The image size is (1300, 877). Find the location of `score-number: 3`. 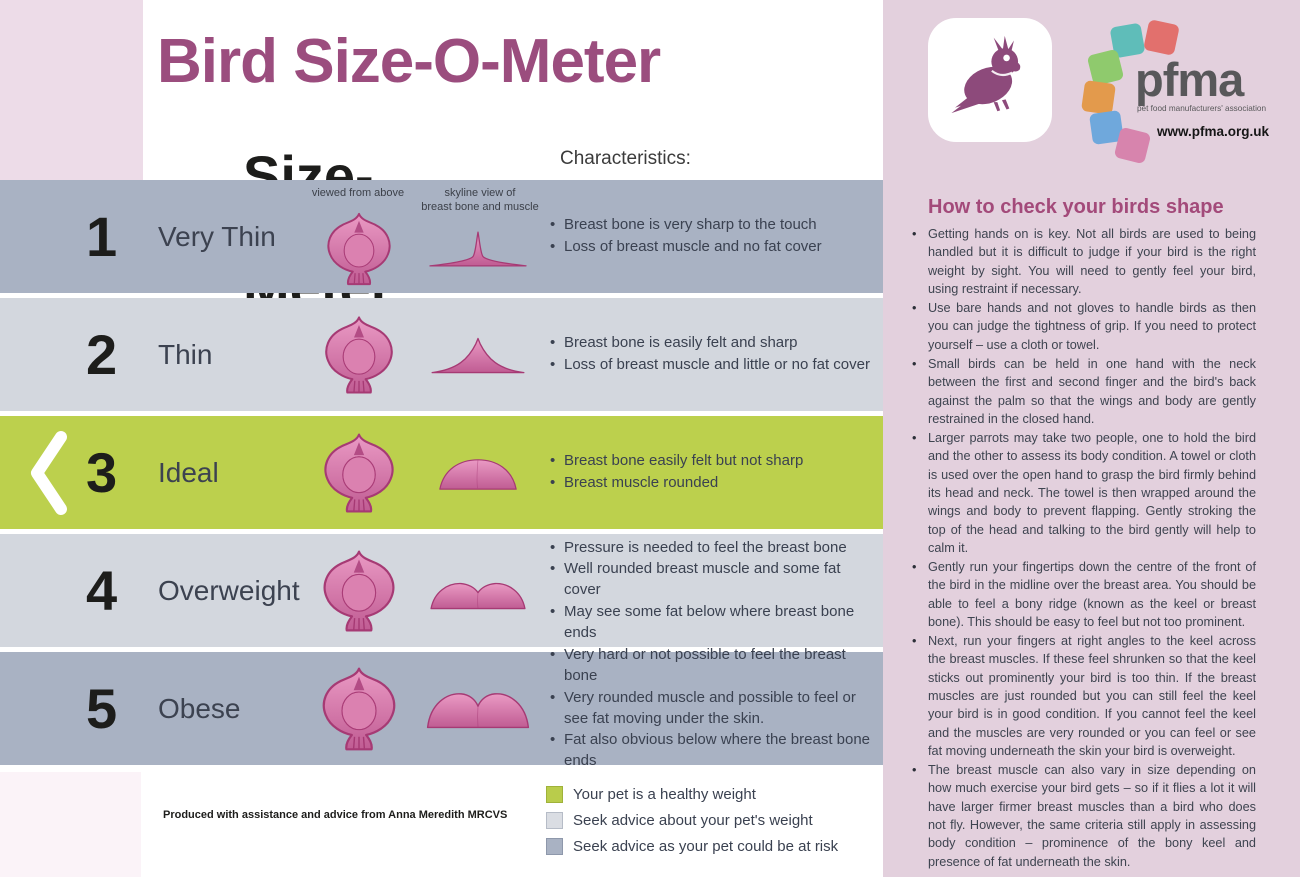

score-number: 3 is located at coordinates (102, 472).